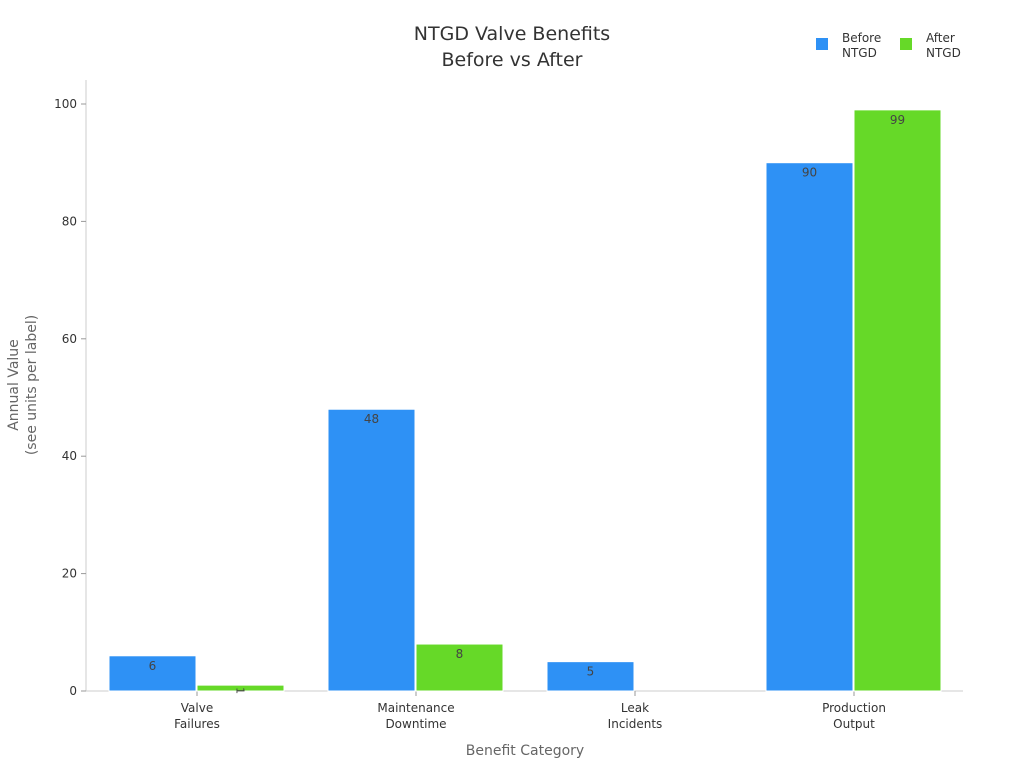 This screenshot has width=1024, height=768. What do you see at coordinates (809, 173) in the screenshot?
I see `data-label: 90` at bounding box center [809, 173].